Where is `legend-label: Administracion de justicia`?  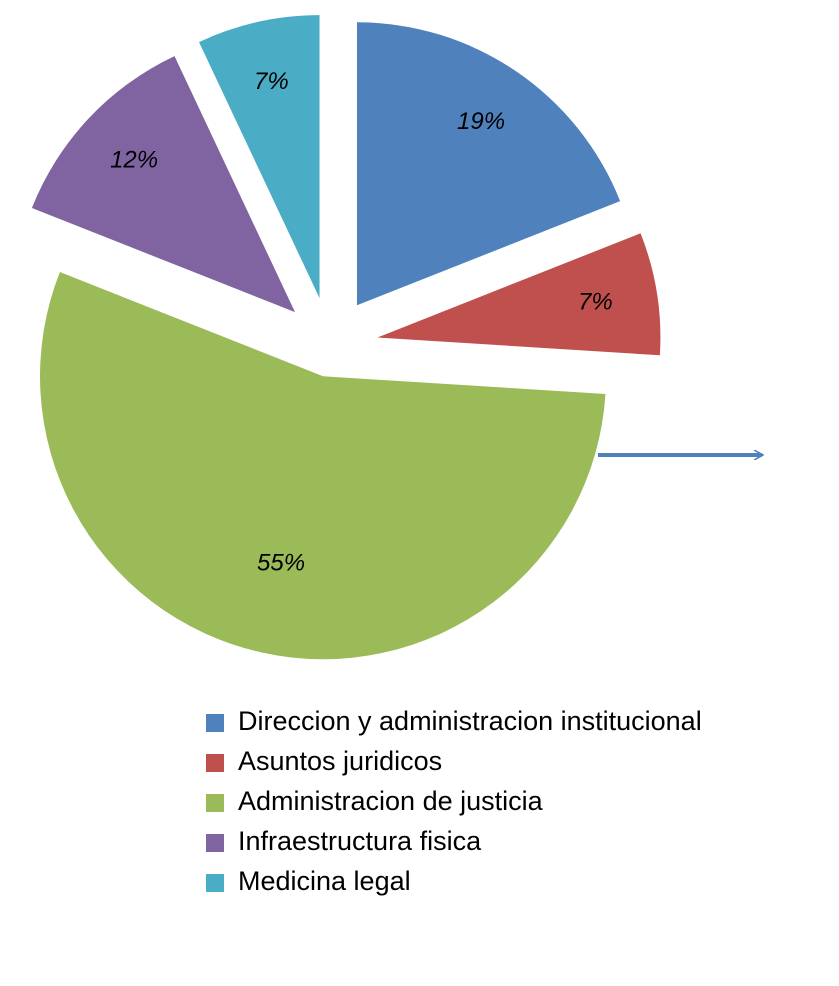 legend-label: Administracion de justicia is located at coordinates (391, 801).